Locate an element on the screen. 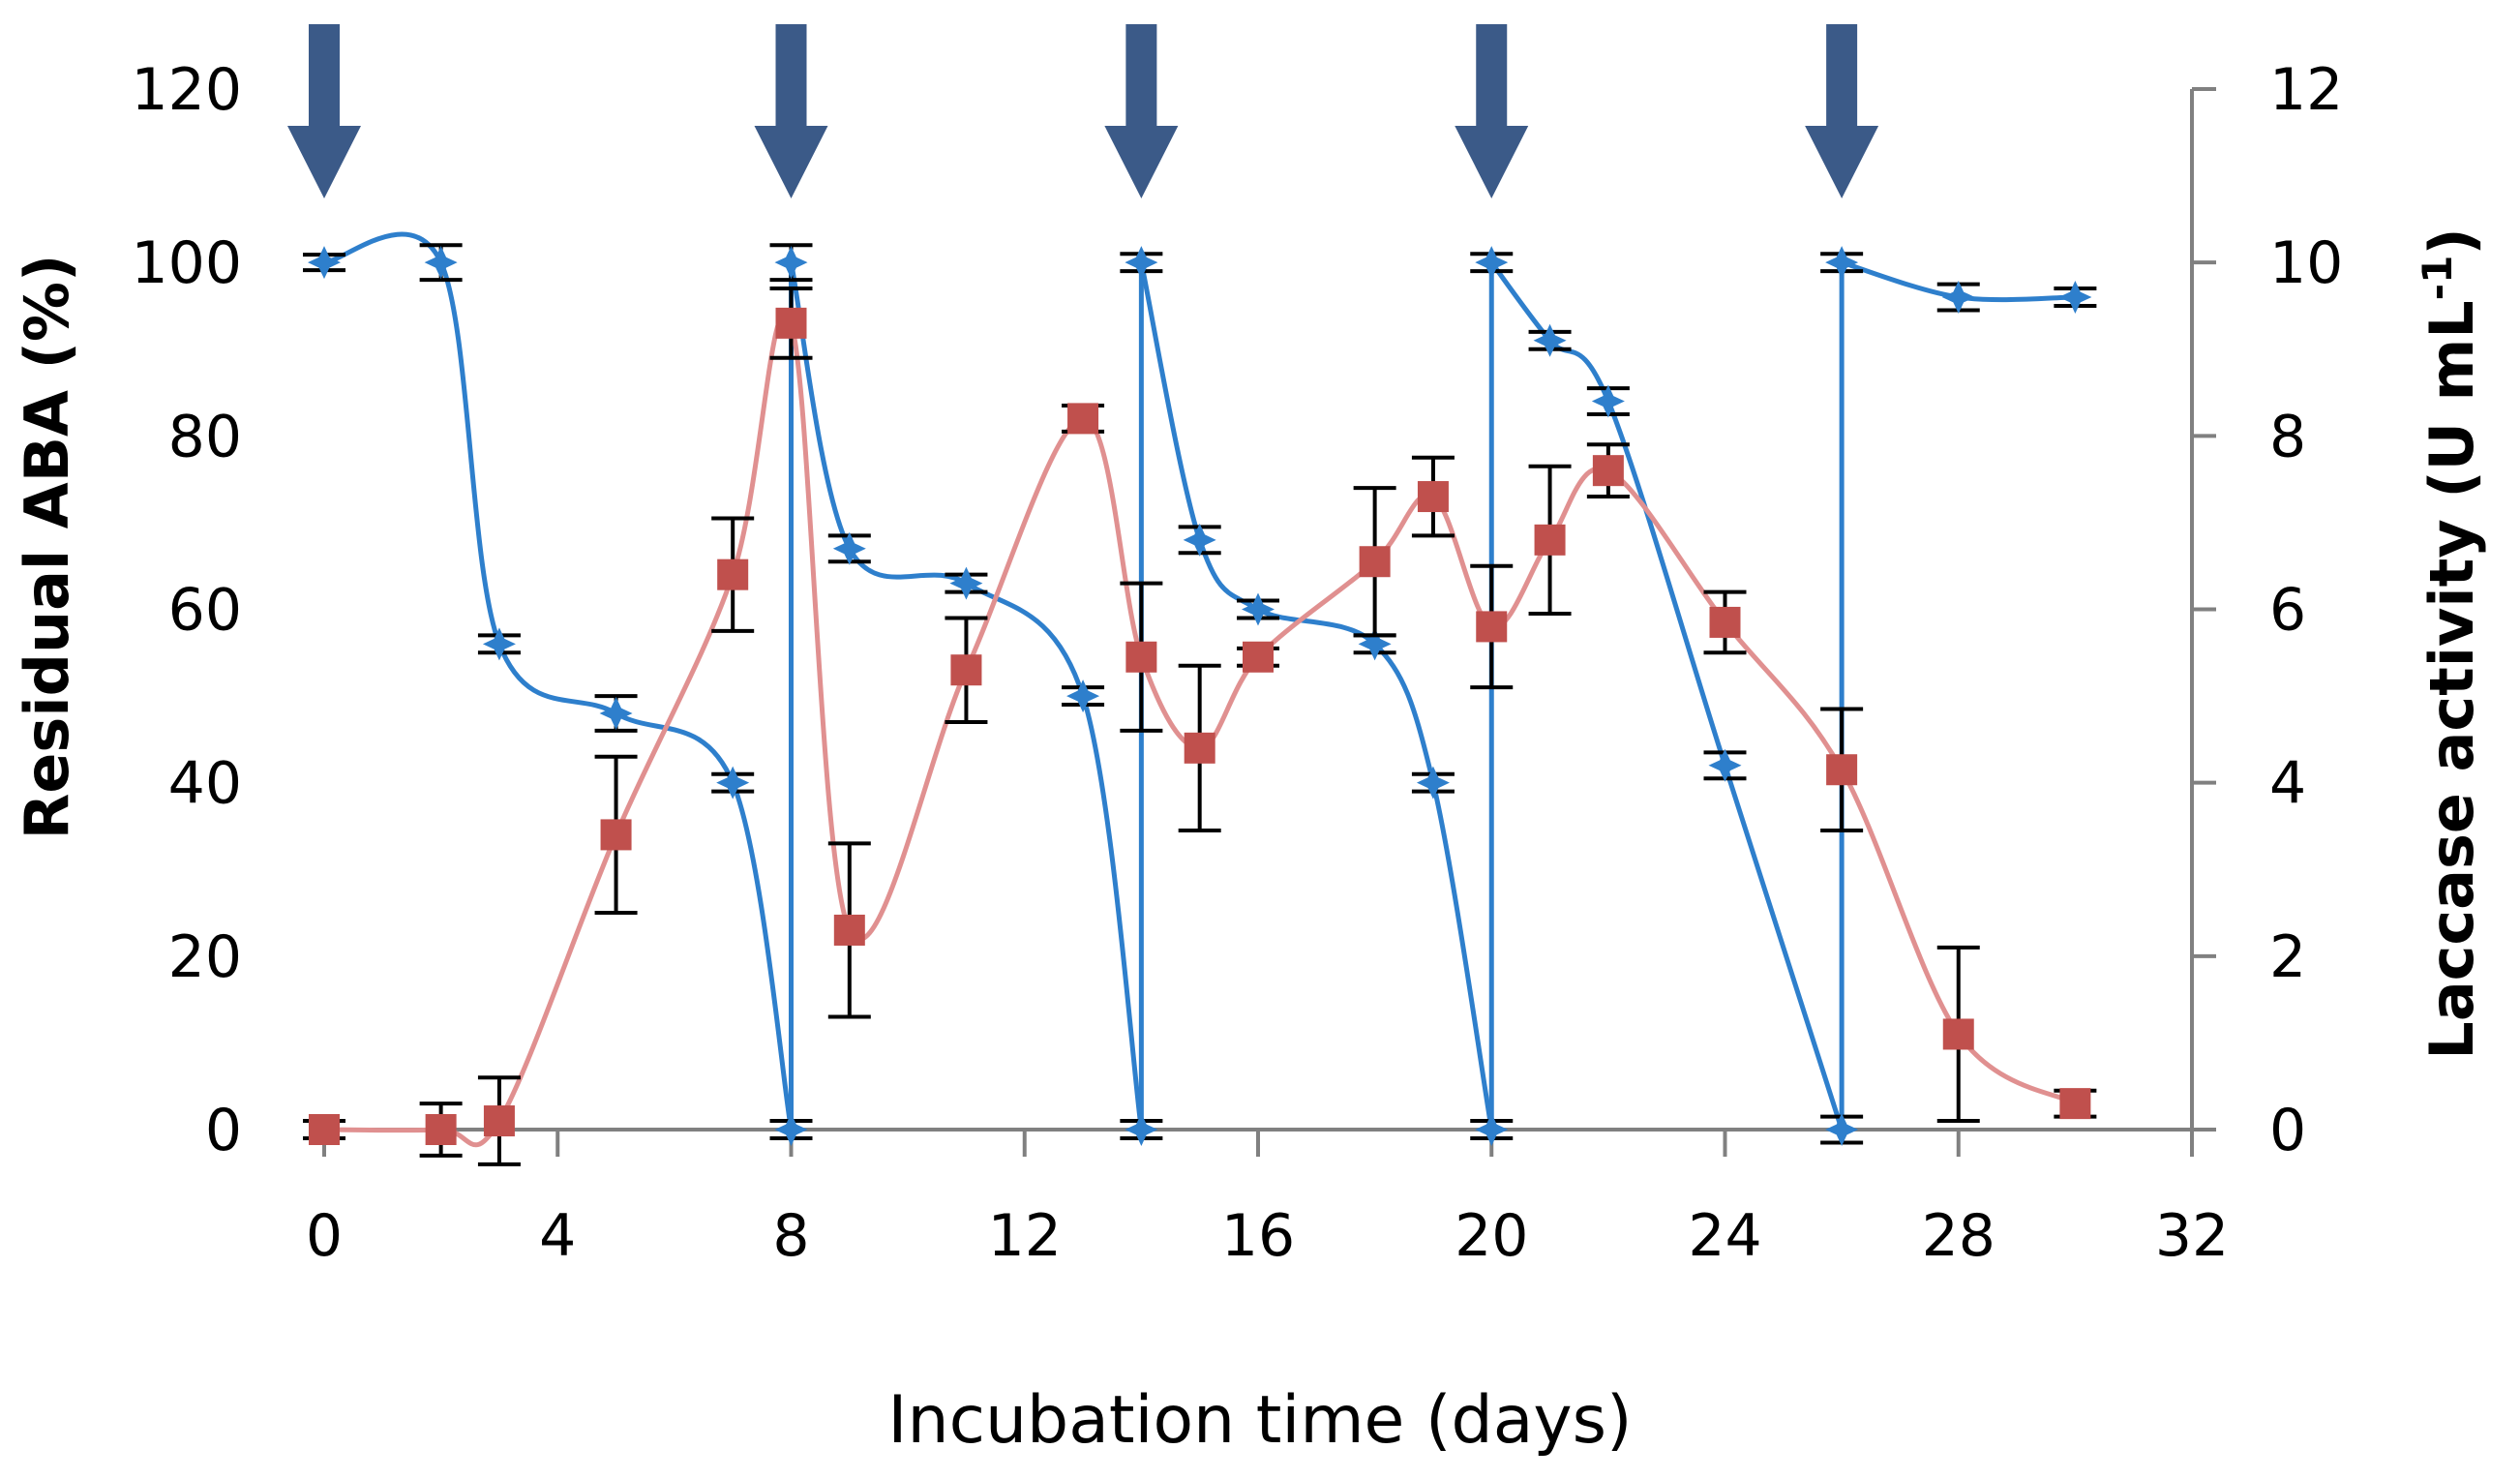 The image size is (2520, 1479). x-tick-label: 24 is located at coordinates (1725, 1236).